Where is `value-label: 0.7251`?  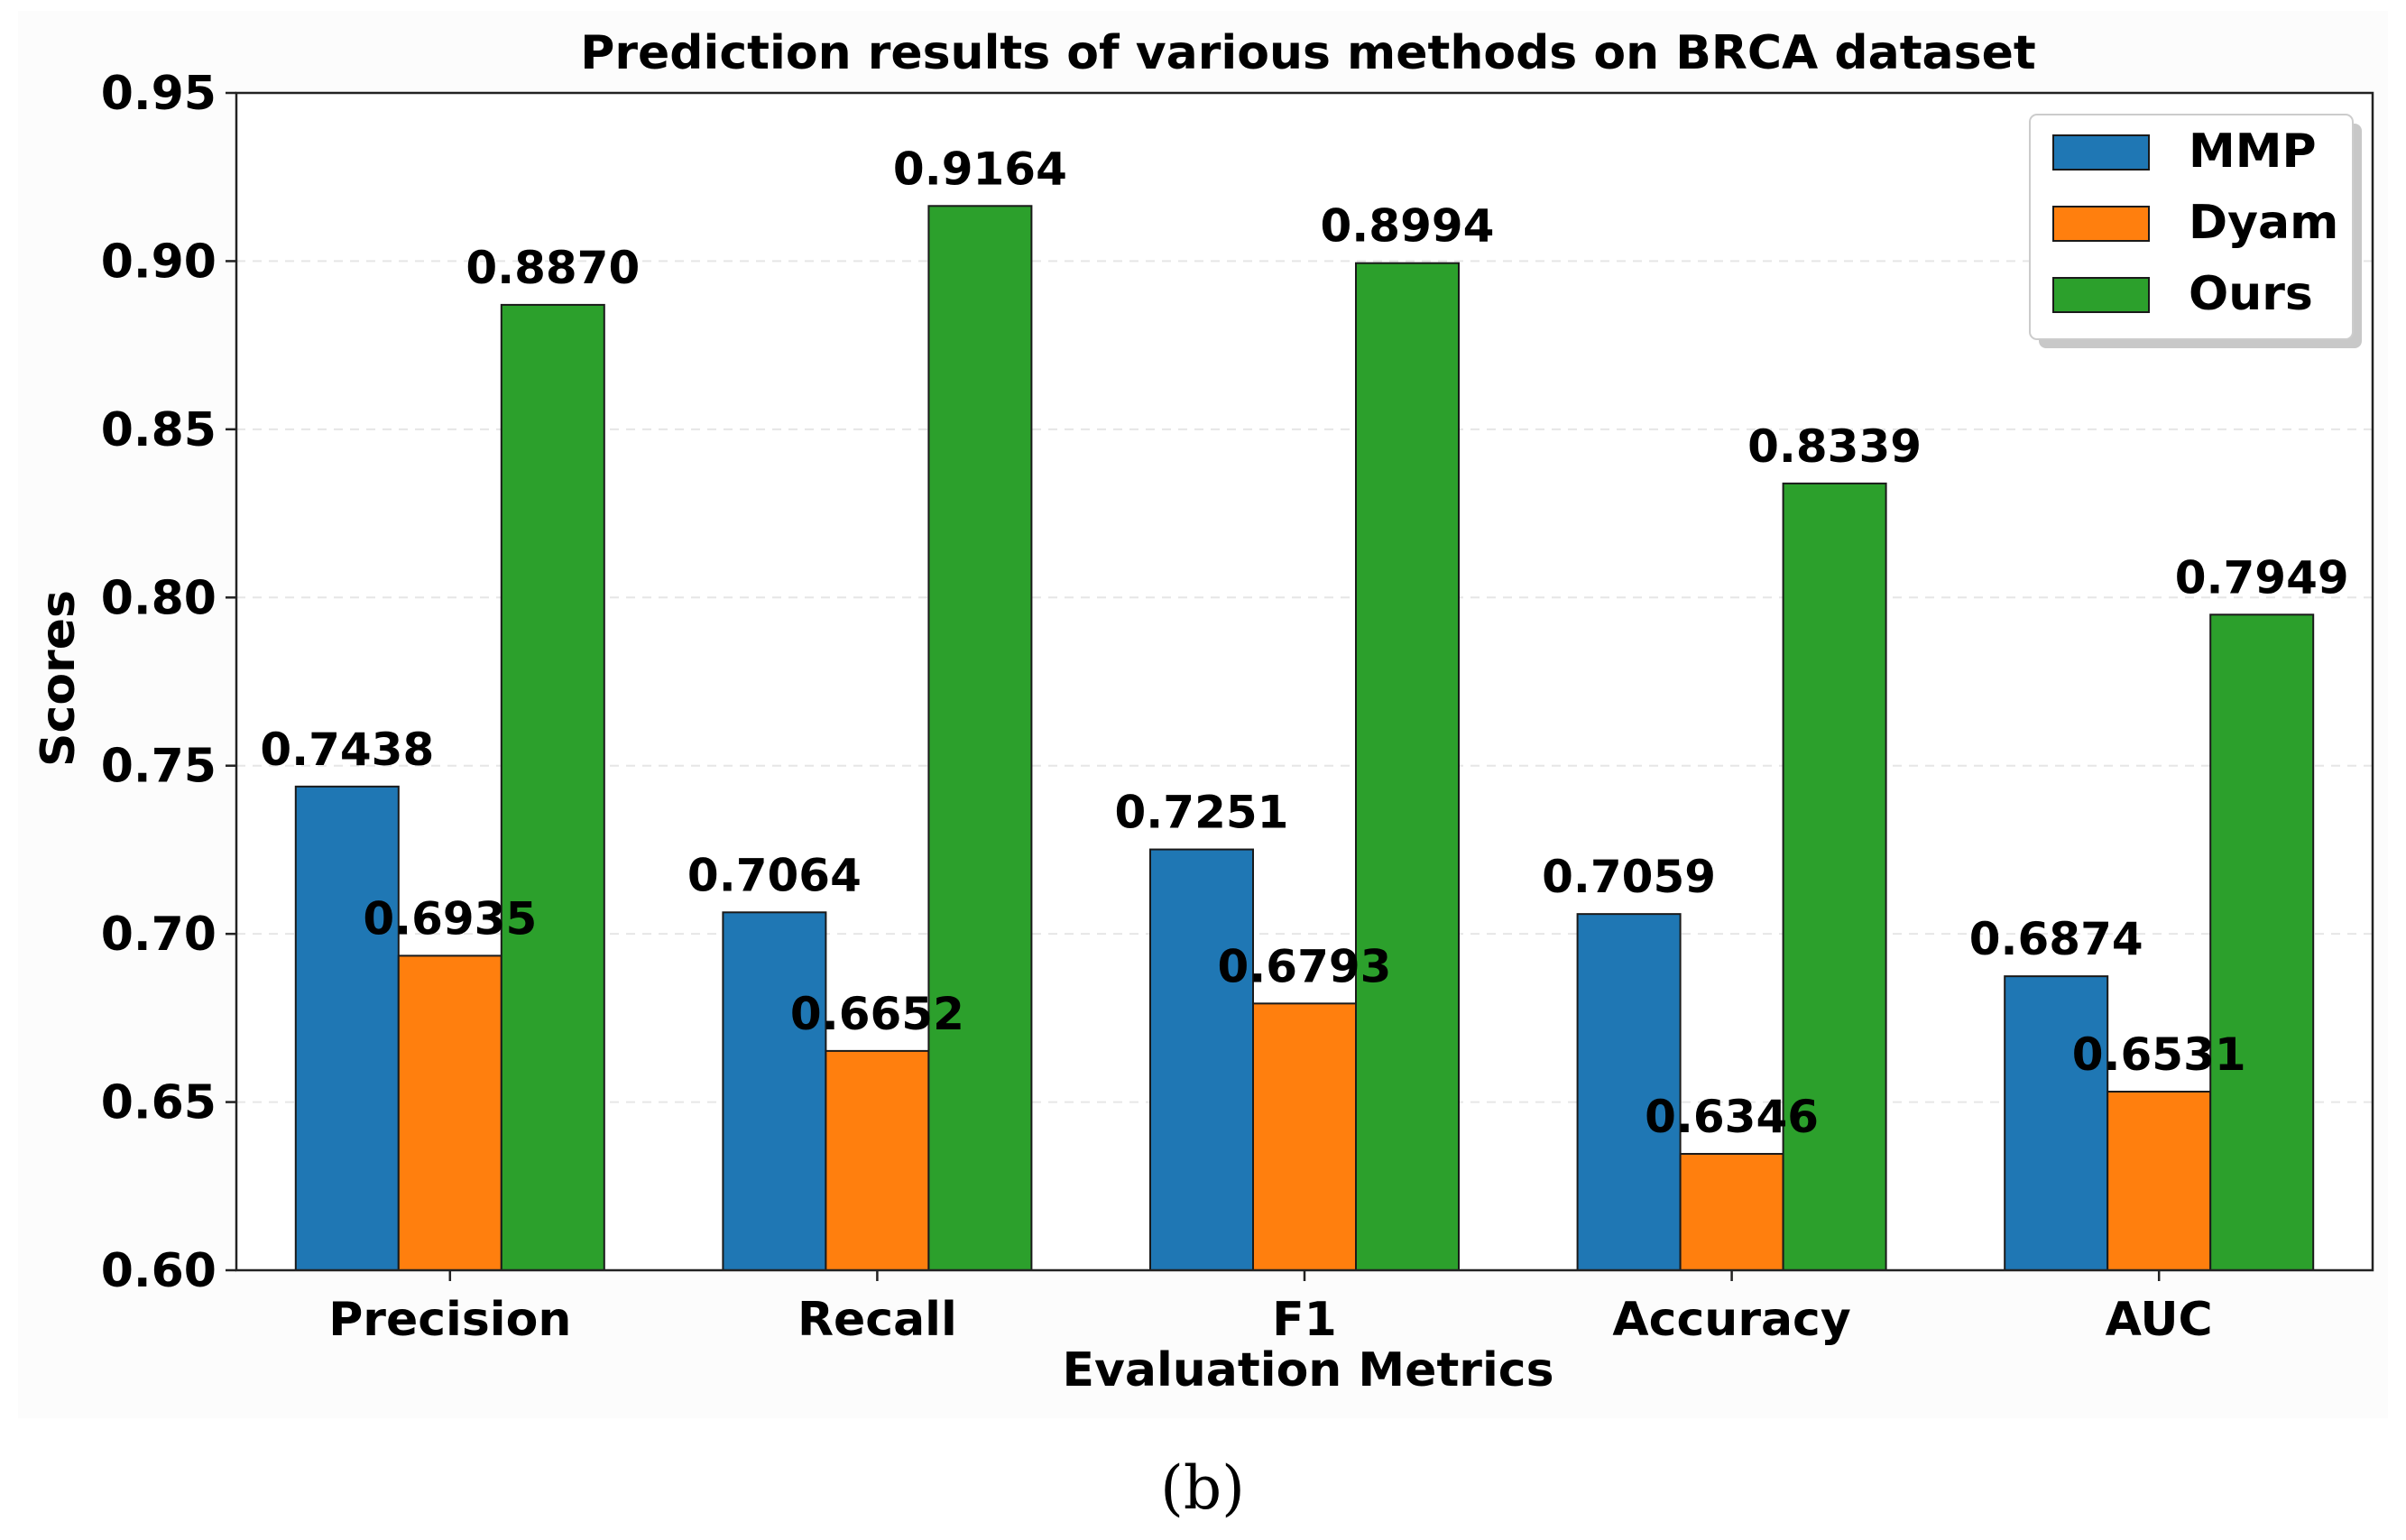 value-label: 0.7251 is located at coordinates (1202, 813).